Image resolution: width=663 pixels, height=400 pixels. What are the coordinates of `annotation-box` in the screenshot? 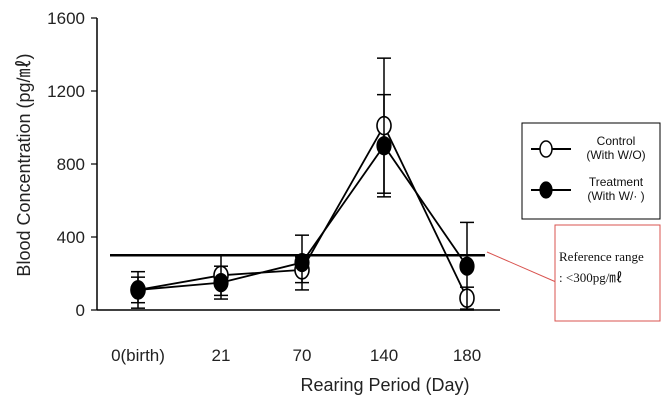 It's located at (607, 273).